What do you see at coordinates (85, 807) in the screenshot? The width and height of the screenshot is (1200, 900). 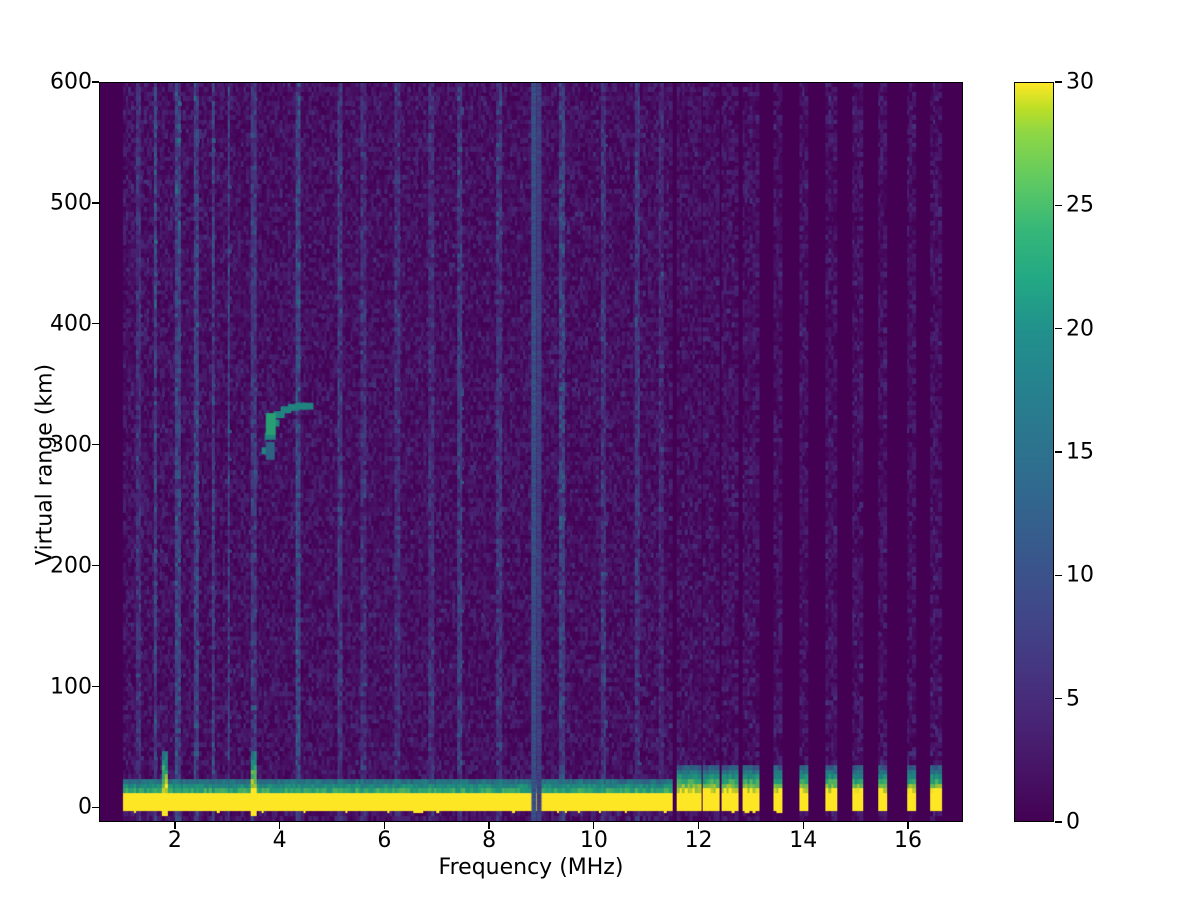 I see `y-axis-tick-label: 0` at bounding box center [85, 807].